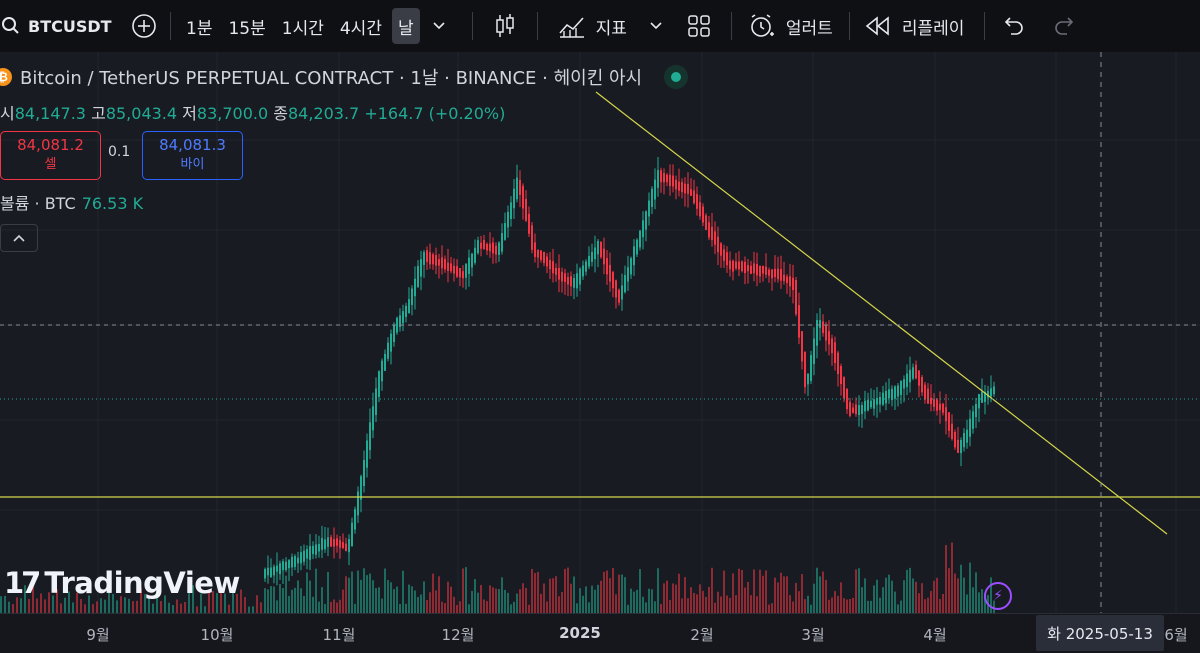 The width and height of the screenshot is (1200, 653). I want to click on indicators-button: 지표, so click(592, 26).